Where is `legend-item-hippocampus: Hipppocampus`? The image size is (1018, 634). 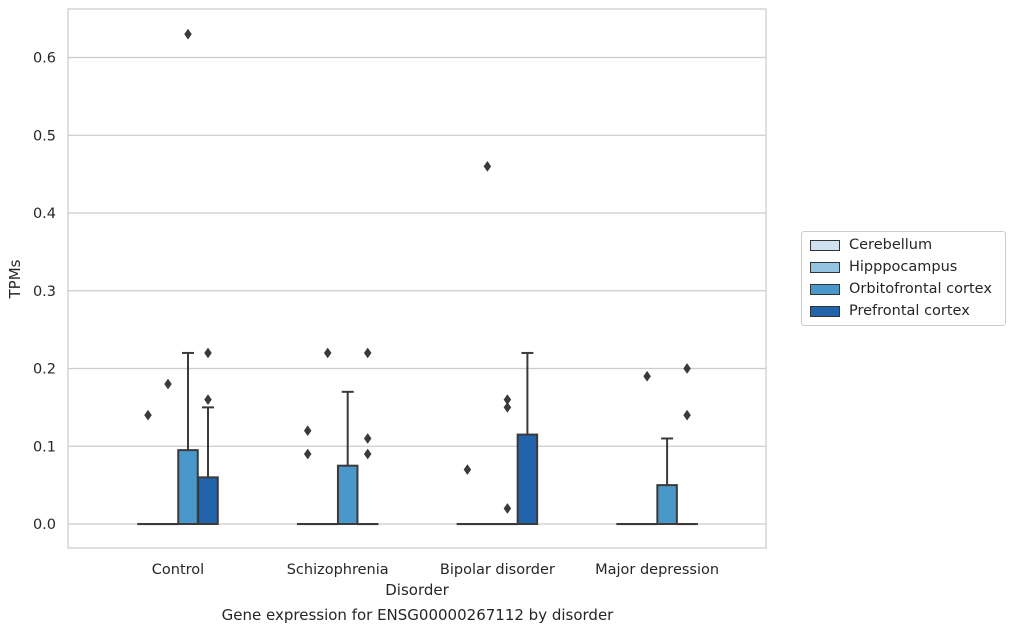 legend-item-hippocampus: Hipppocampus is located at coordinates (883, 267).